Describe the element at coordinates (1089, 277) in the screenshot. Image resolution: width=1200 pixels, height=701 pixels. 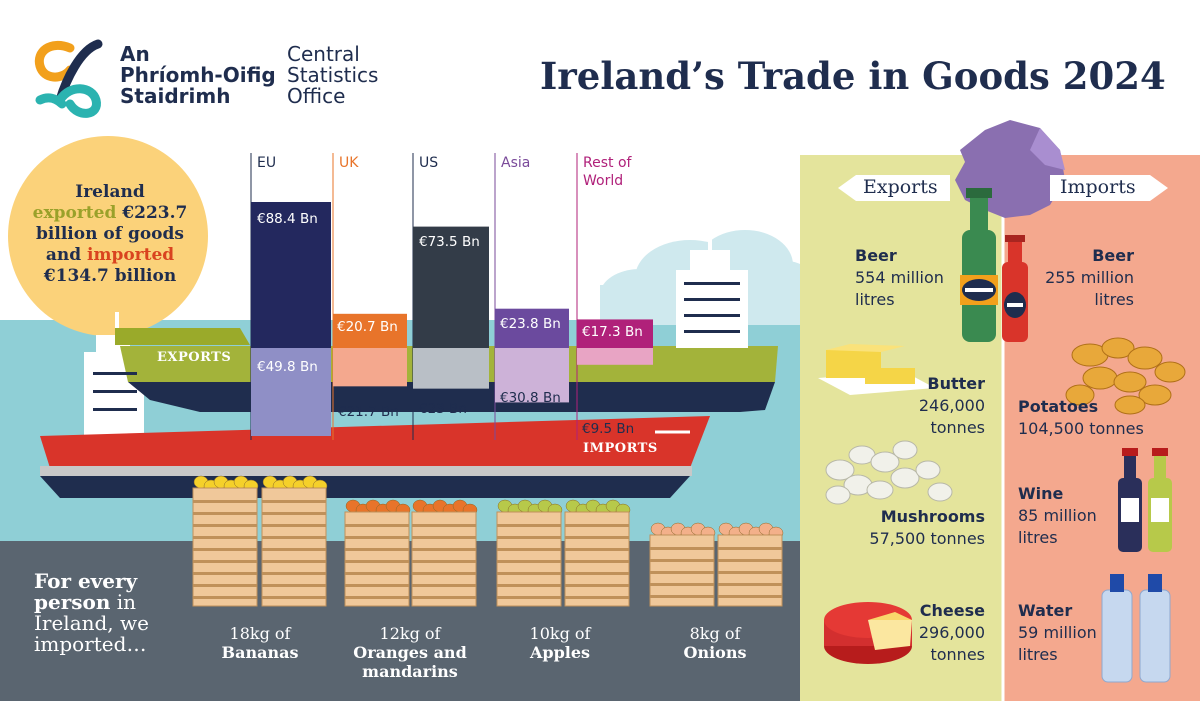
I see `import-beer-amt1: 255 million` at that location.